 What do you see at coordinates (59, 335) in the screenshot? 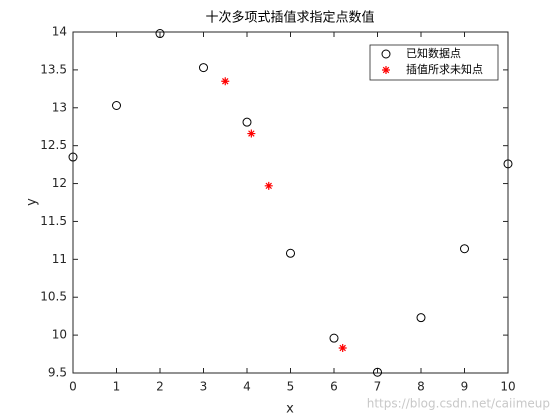
I see `y-tick-label: 10` at bounding box center [59, 335].